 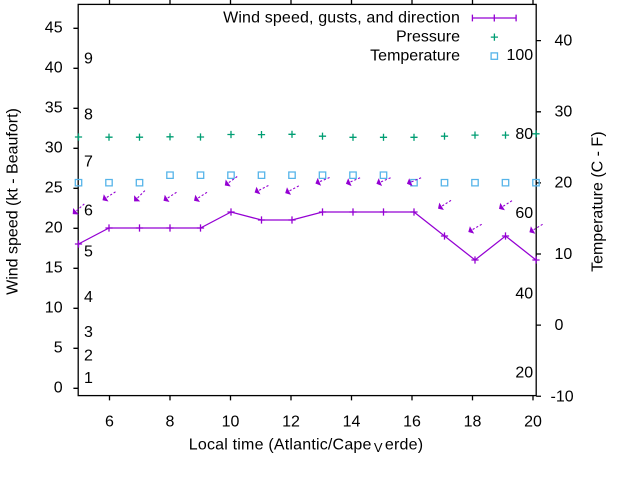 What do you see at coordinates (88, 378) in the screenshot?
I see `svg-text: 1` at bounding box center [88, 378].